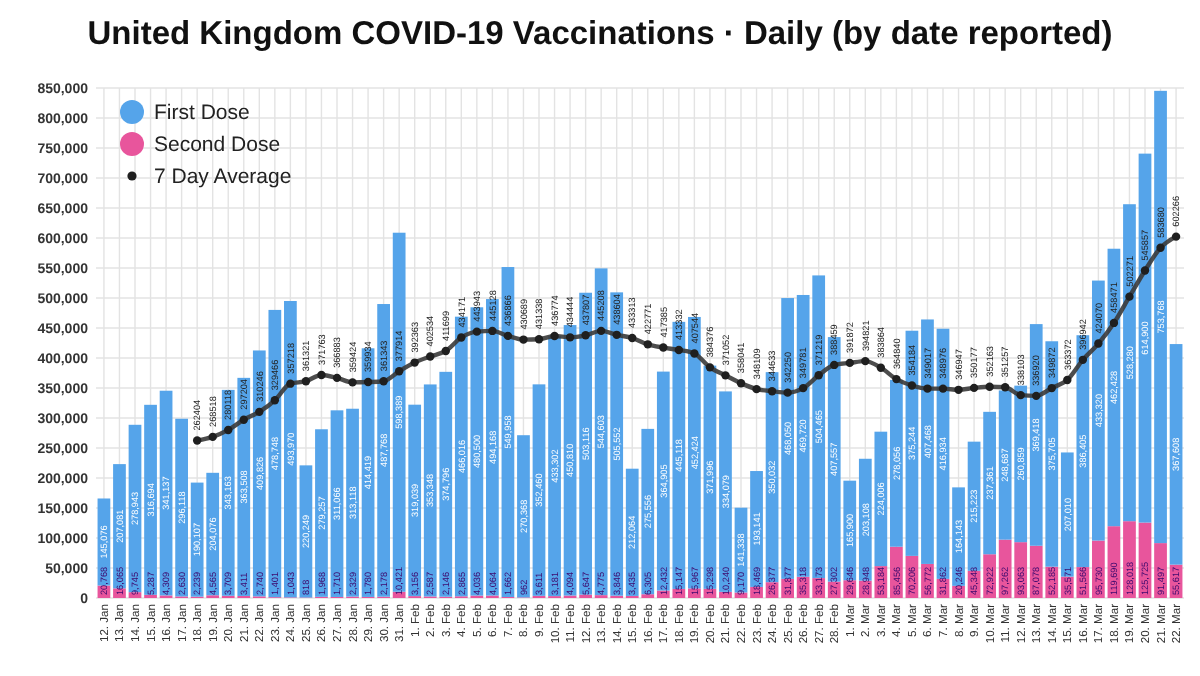 Image resolution: width=1200 pixels, height=676 pixels. Describe the element at coordinates (223, 177) in the screenshot. I see `legend-label: 7 Day Average` at that location.